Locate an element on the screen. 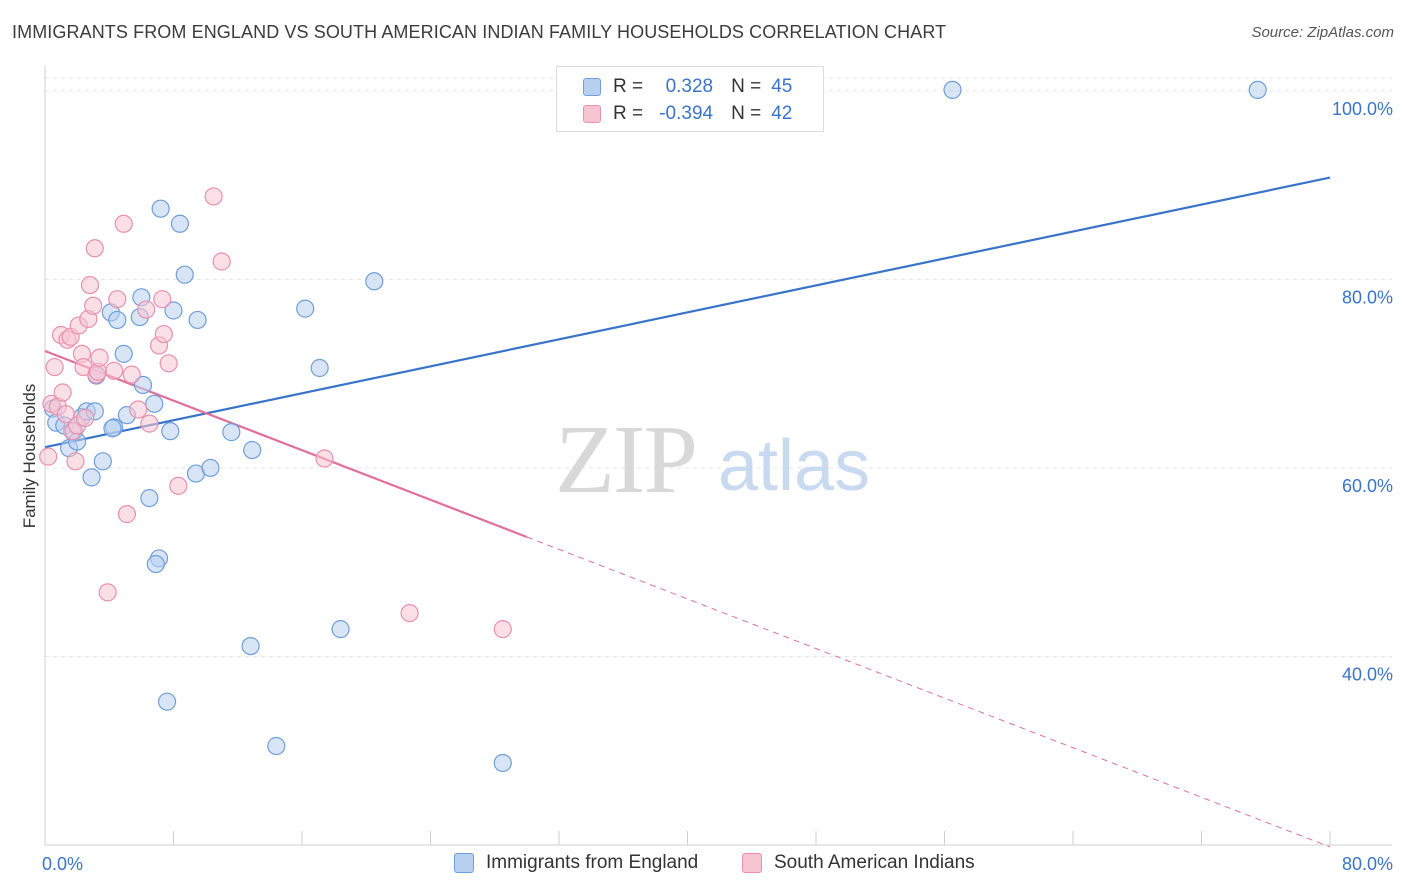  correlation-legend: R = 0.328 N = 45 R = -0.394 N = 42 is located at coordinates (690, 99).